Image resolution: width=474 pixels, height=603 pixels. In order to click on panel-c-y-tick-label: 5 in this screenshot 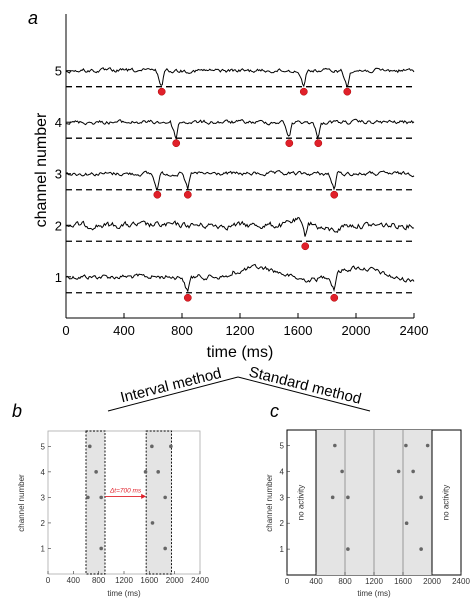, I will do `click(282, 446)`.